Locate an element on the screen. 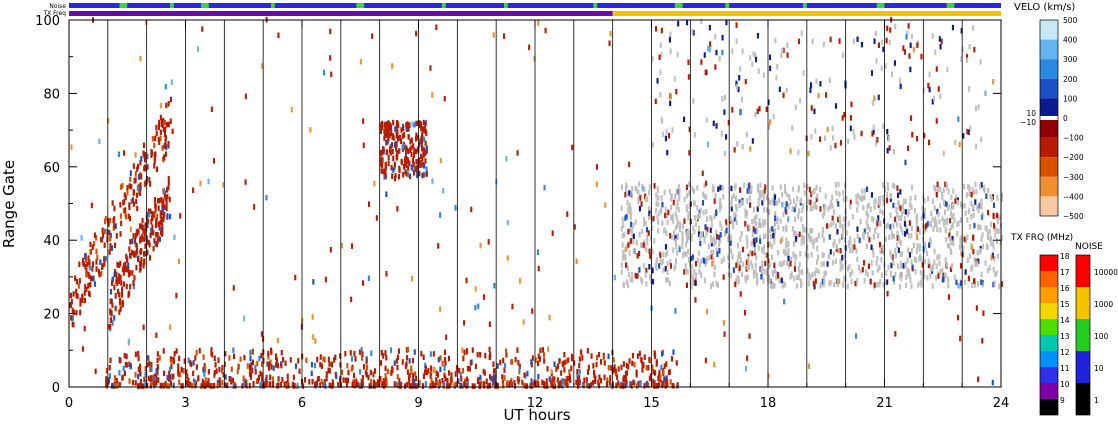  velocity-scale-swatch is located at coordinates (1049, 147).